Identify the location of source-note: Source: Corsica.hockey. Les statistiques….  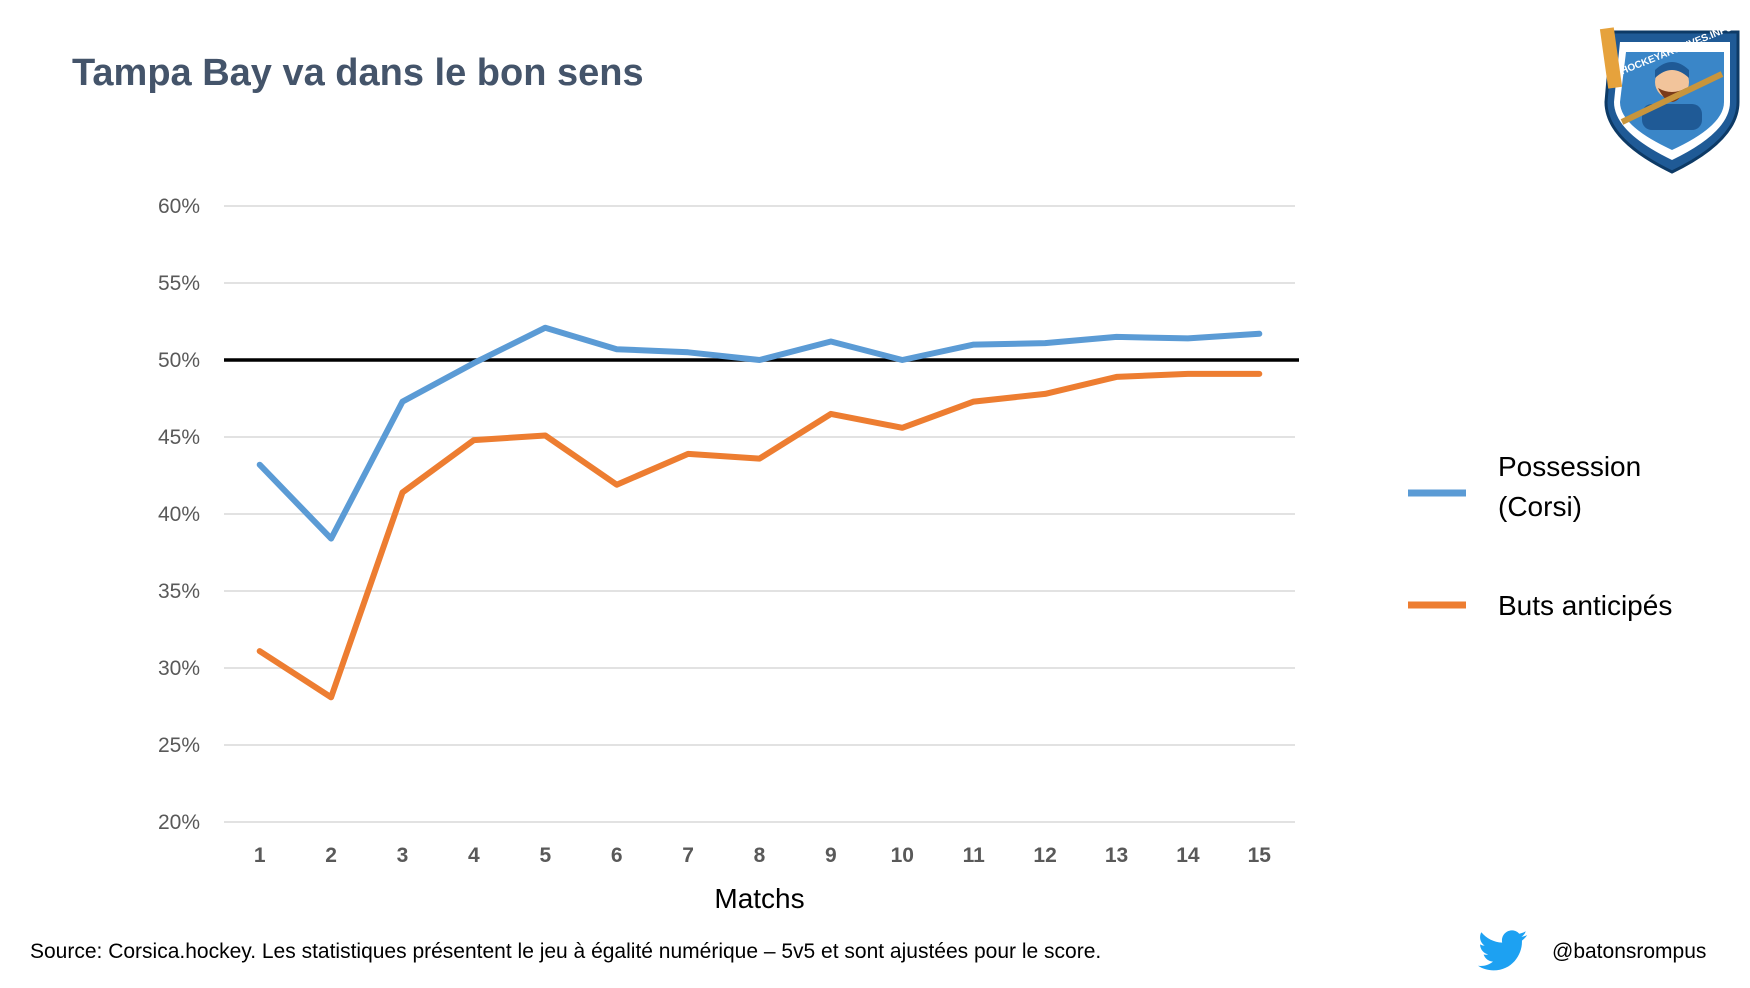
(566, 951).